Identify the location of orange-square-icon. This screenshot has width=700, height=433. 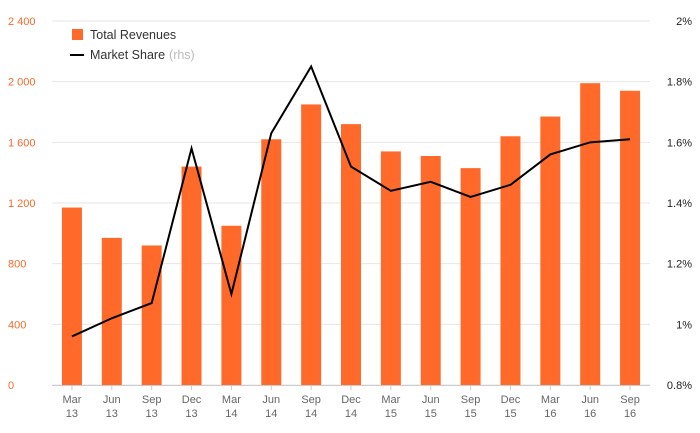
(77, 34).